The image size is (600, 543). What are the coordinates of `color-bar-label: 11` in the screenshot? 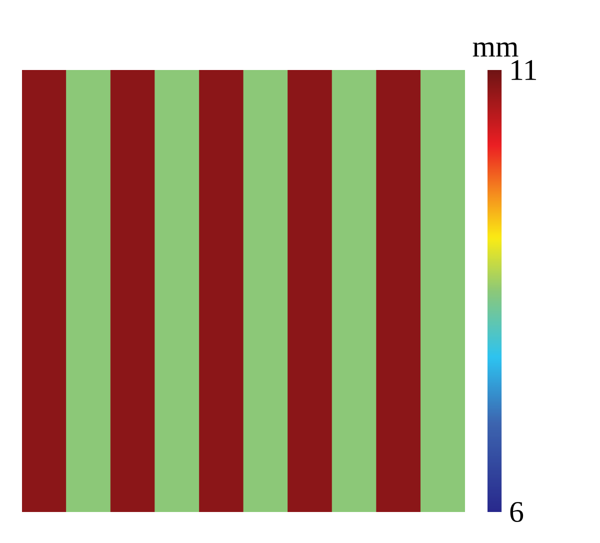 It's located at (524, 70).